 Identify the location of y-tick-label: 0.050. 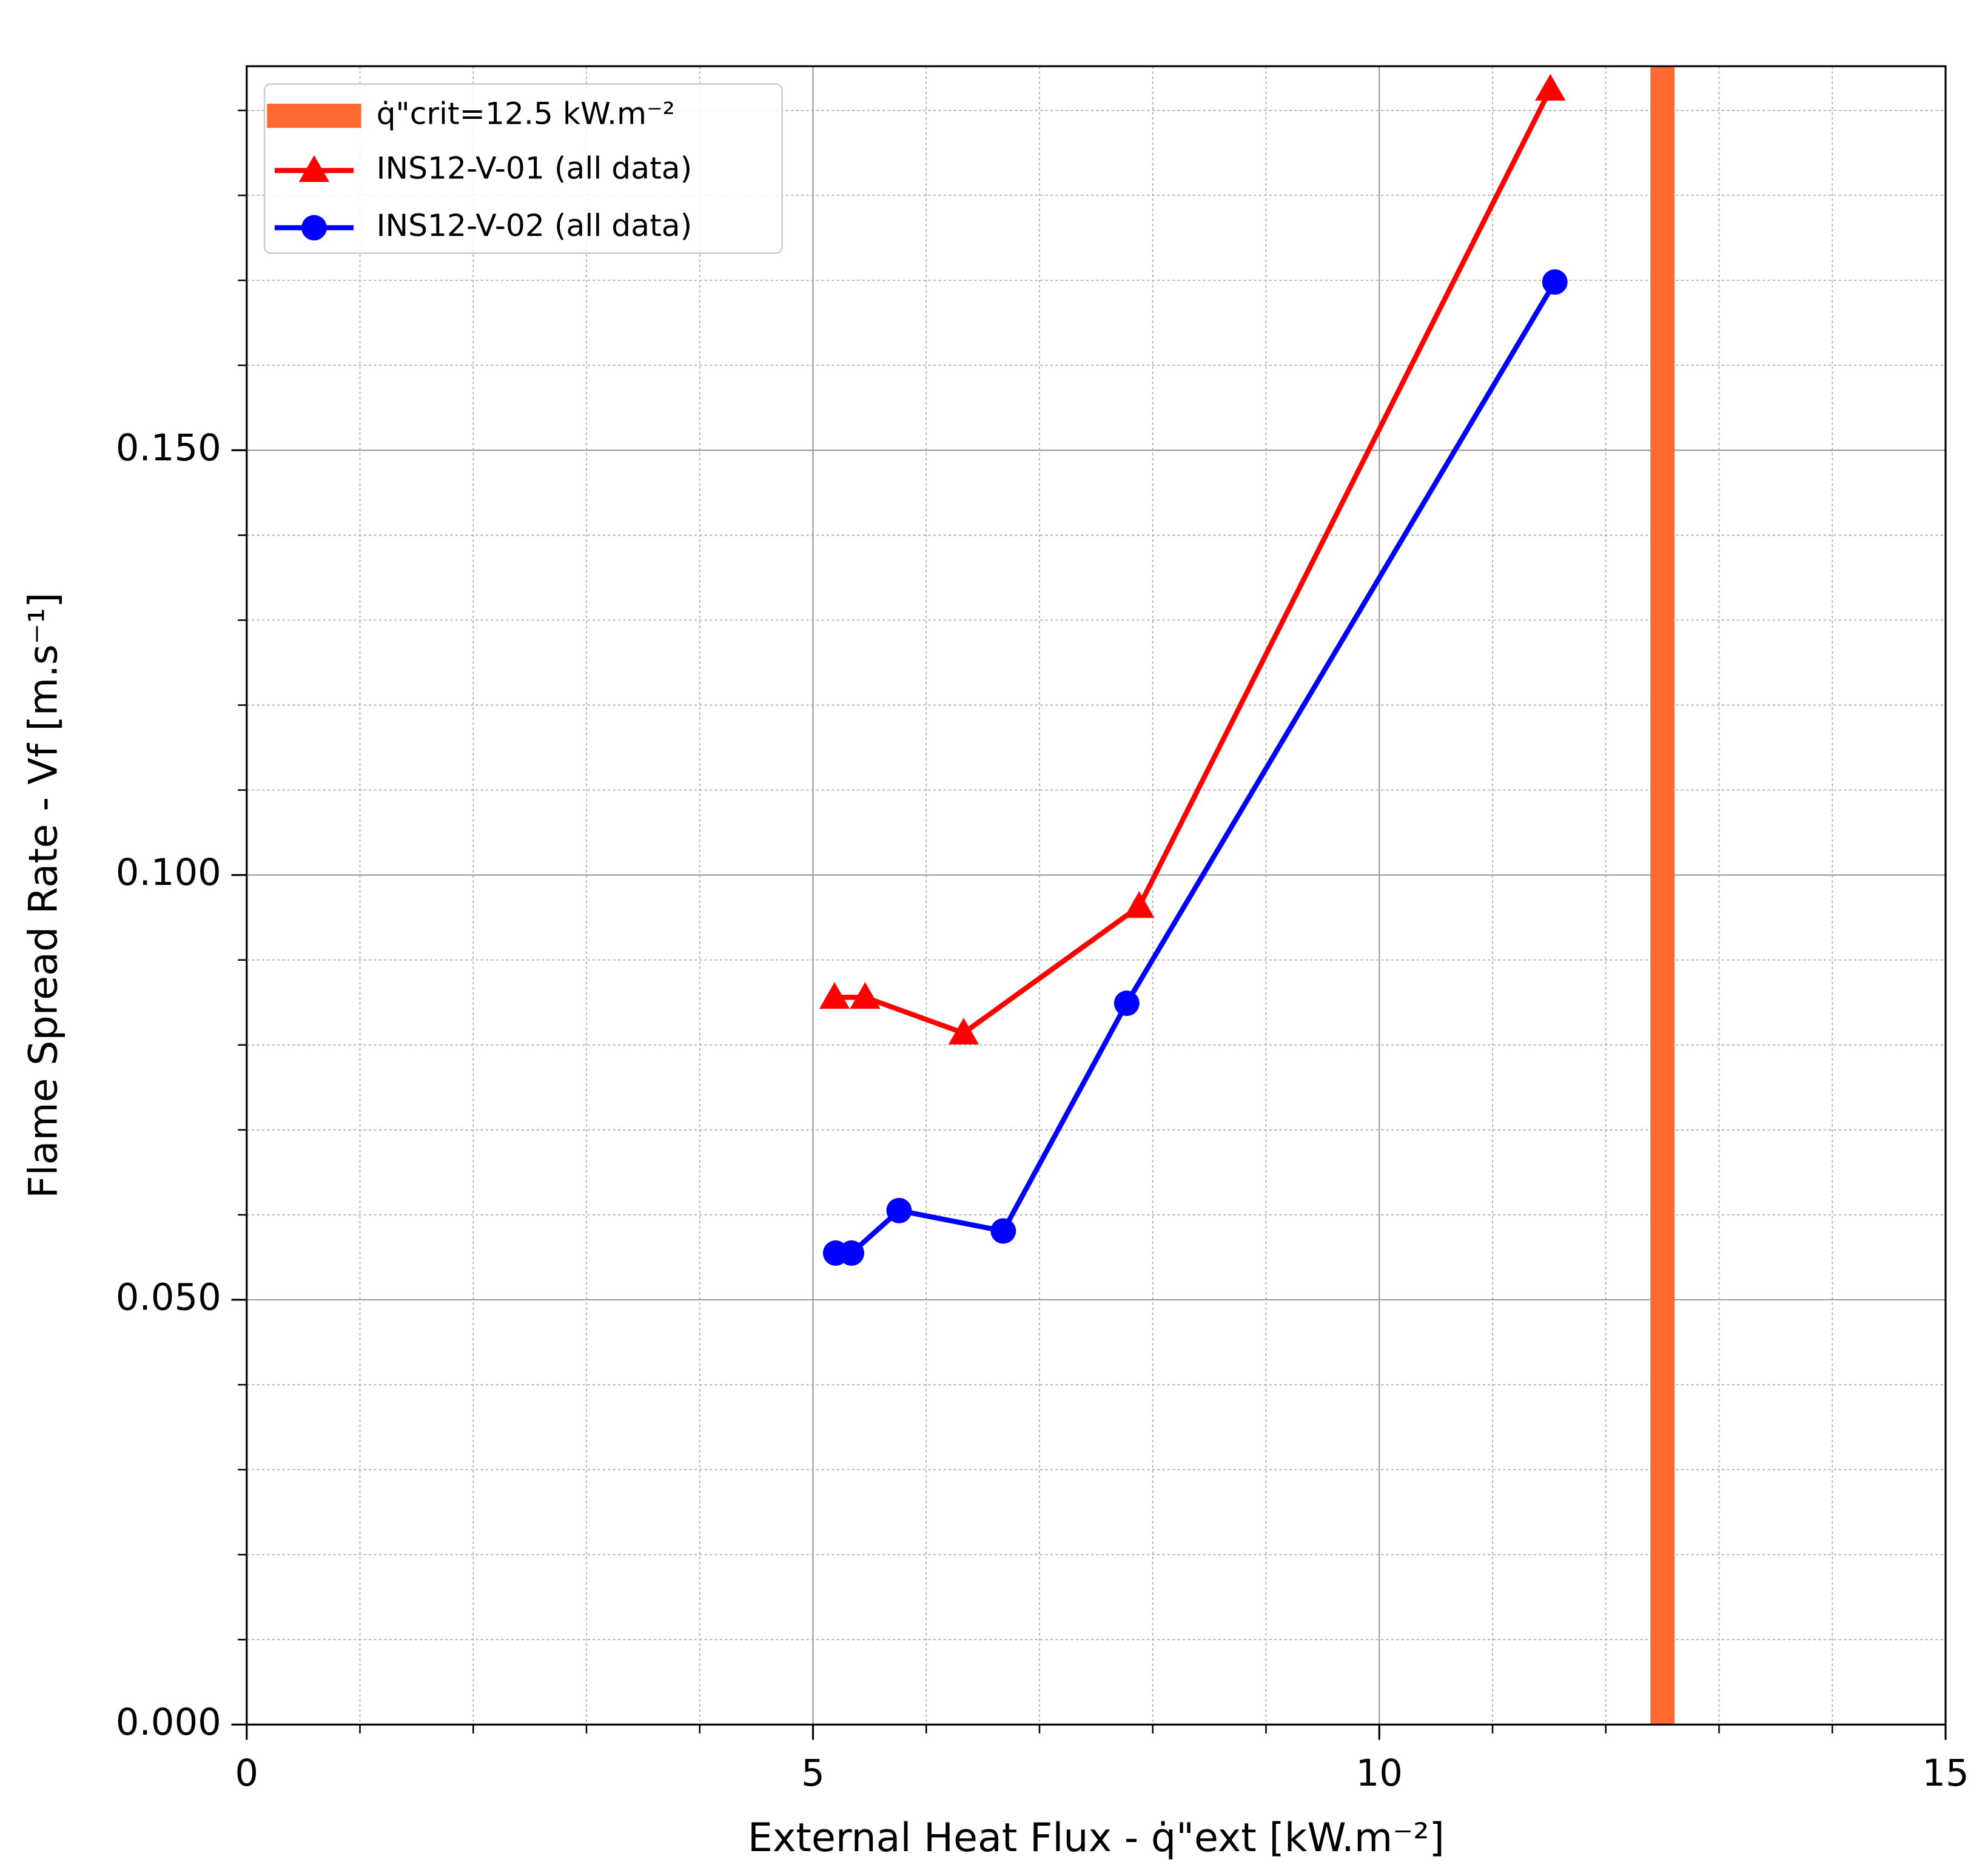
(168, 1298).